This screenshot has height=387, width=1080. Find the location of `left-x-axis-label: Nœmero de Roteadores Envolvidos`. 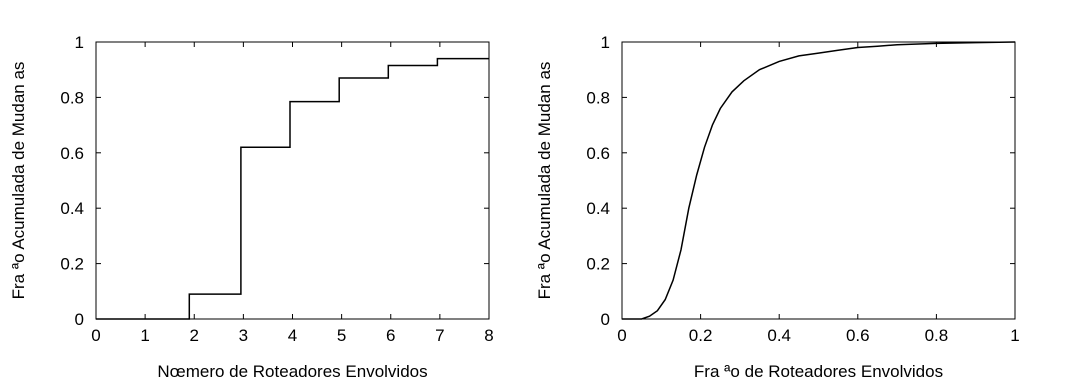

left-x-axis-label: Nœmero de Roteadores Envolvidos is located at coordinates (292, 371).